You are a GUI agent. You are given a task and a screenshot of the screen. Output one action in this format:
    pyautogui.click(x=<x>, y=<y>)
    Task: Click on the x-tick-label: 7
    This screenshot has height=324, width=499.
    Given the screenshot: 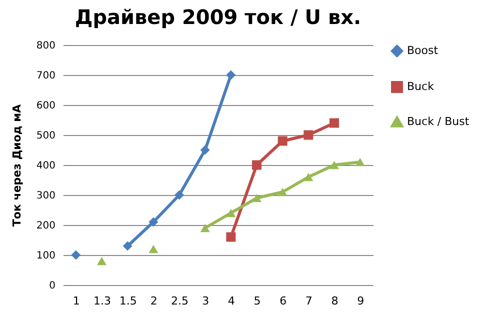 What is the action you would take?
    pyautogui.click(x=308, y=301)
    